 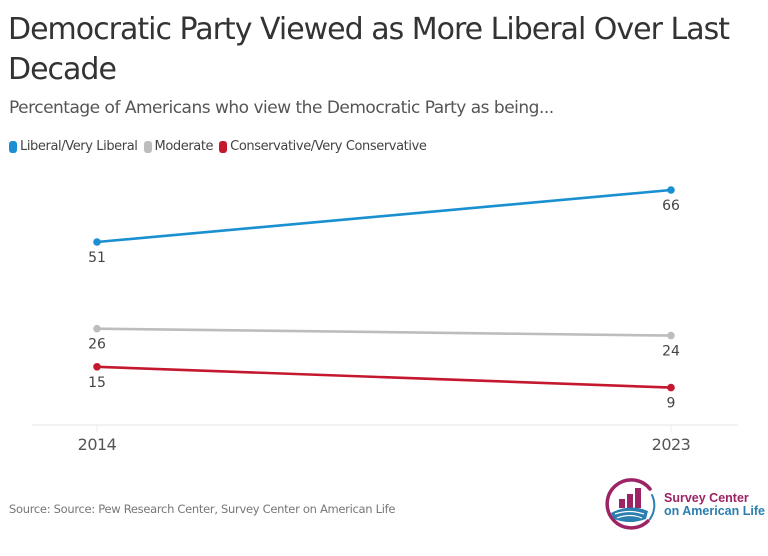 What do you see at coordinates (671, 387) in the screenshot?
I see `data-point-conservative-2023` at bounding box center [671, 387].